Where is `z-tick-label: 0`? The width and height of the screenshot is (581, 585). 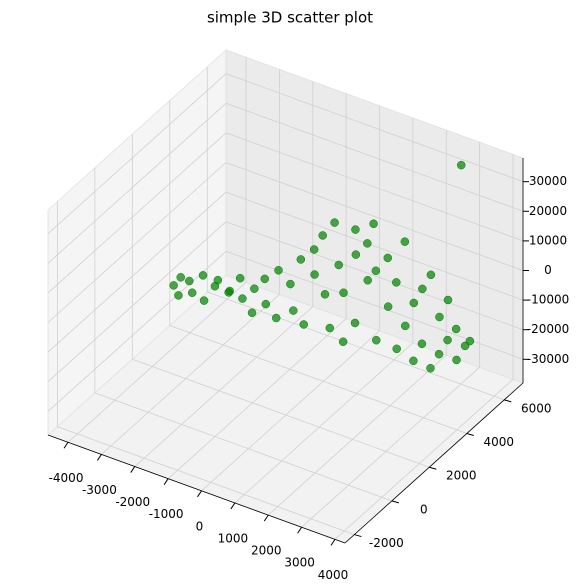 z-tick-label: 0 is located at coordinates (548, 270).